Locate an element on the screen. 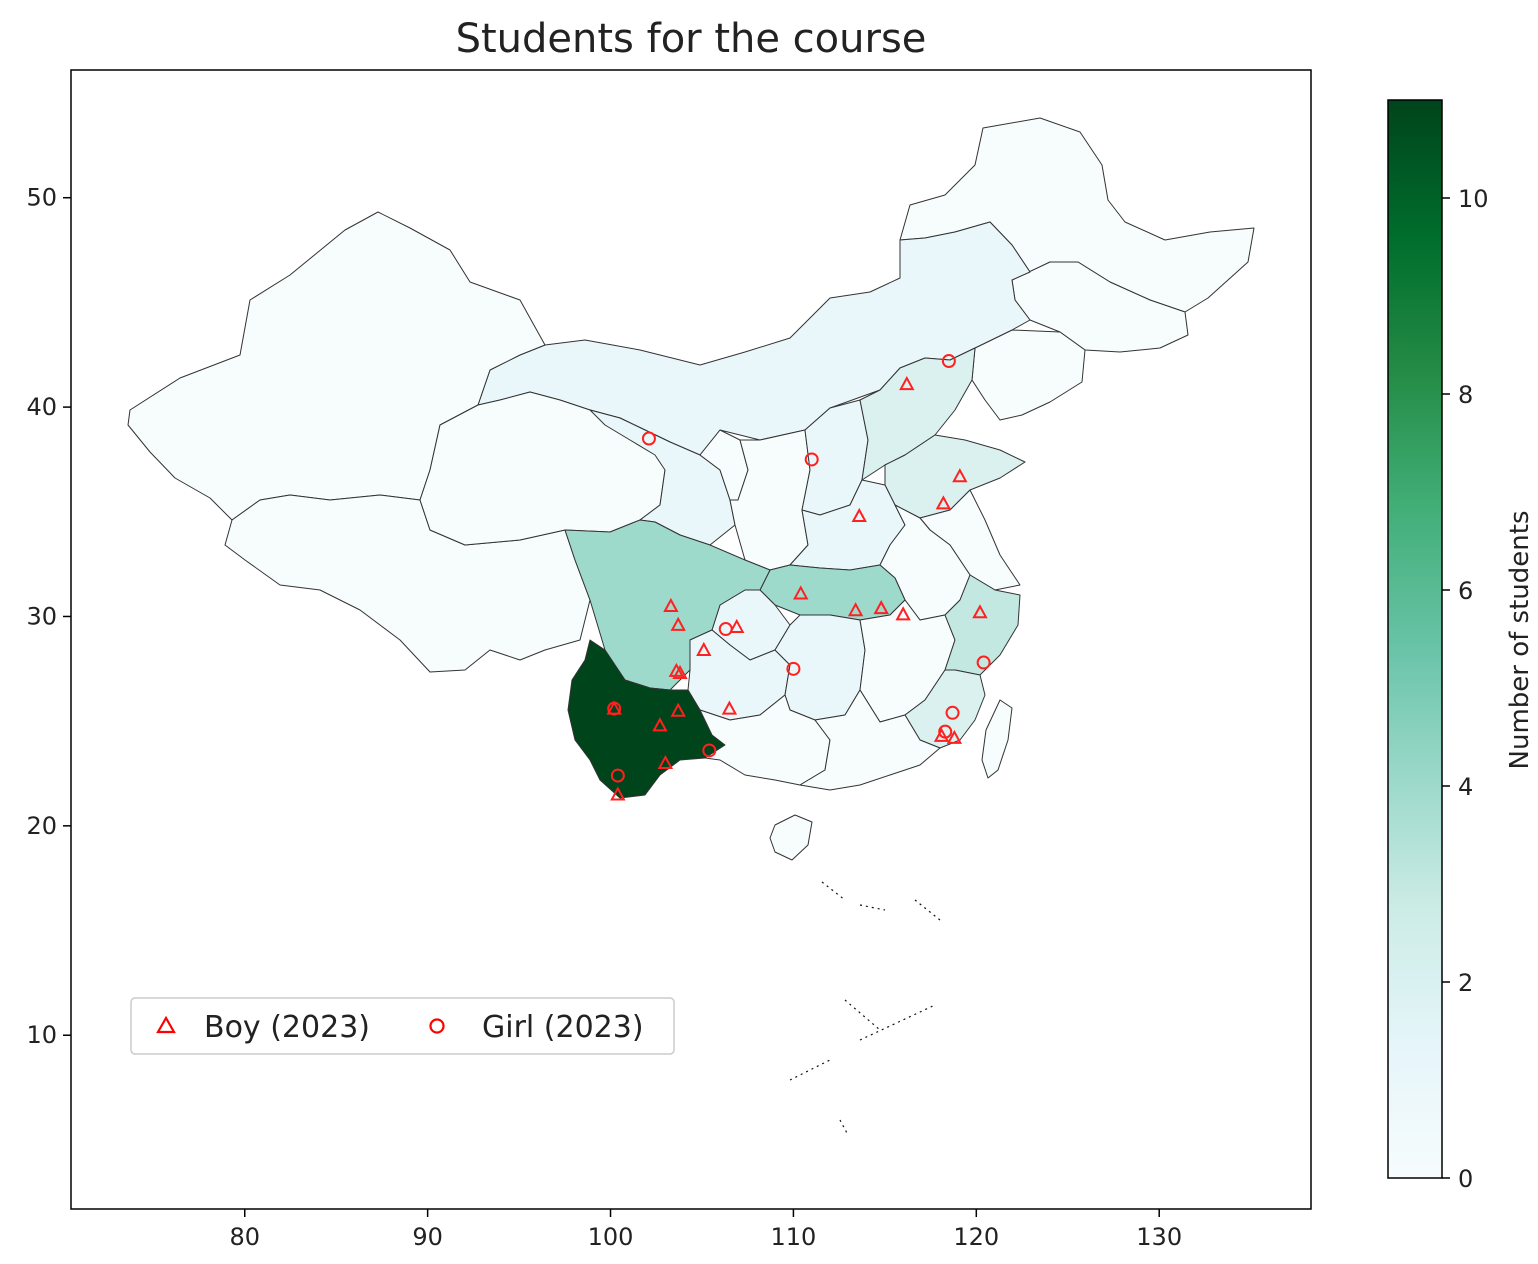  province-taiwan is located at coordinates (997, 739).